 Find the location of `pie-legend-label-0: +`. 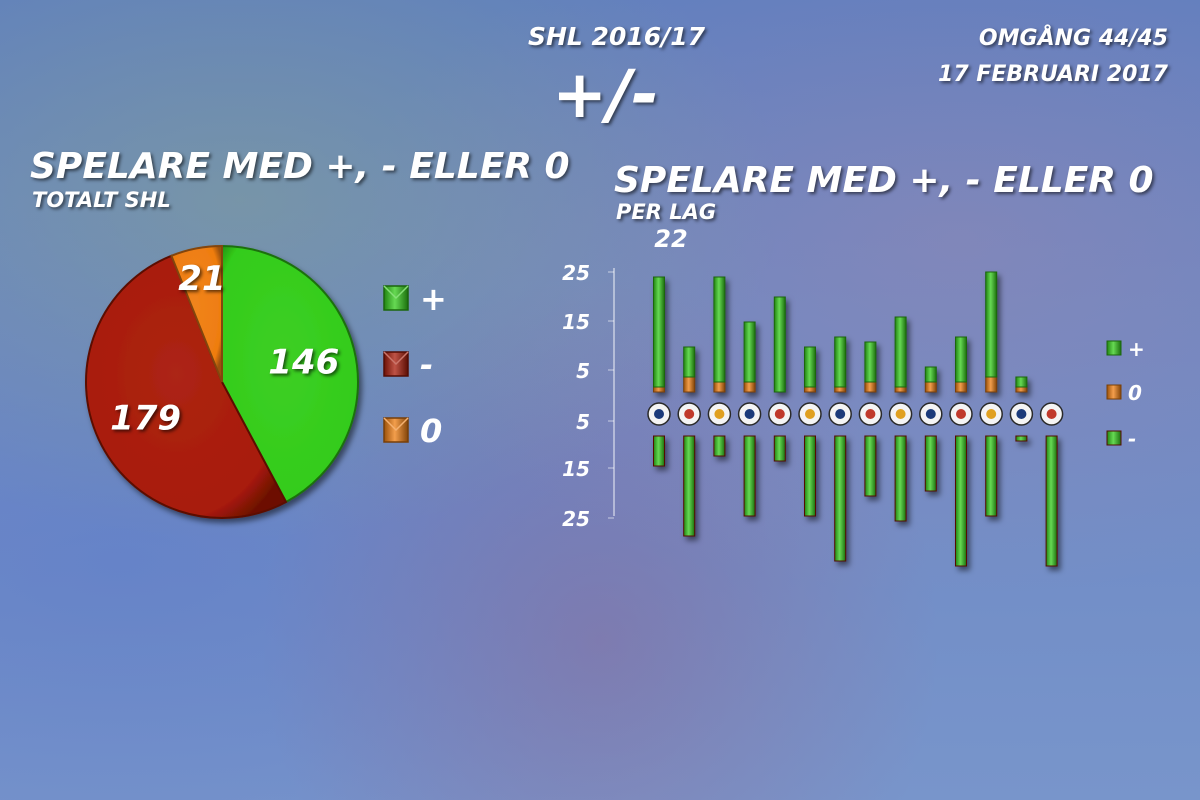

pie-legend-label-0: + is located at coordinates (433, 299).